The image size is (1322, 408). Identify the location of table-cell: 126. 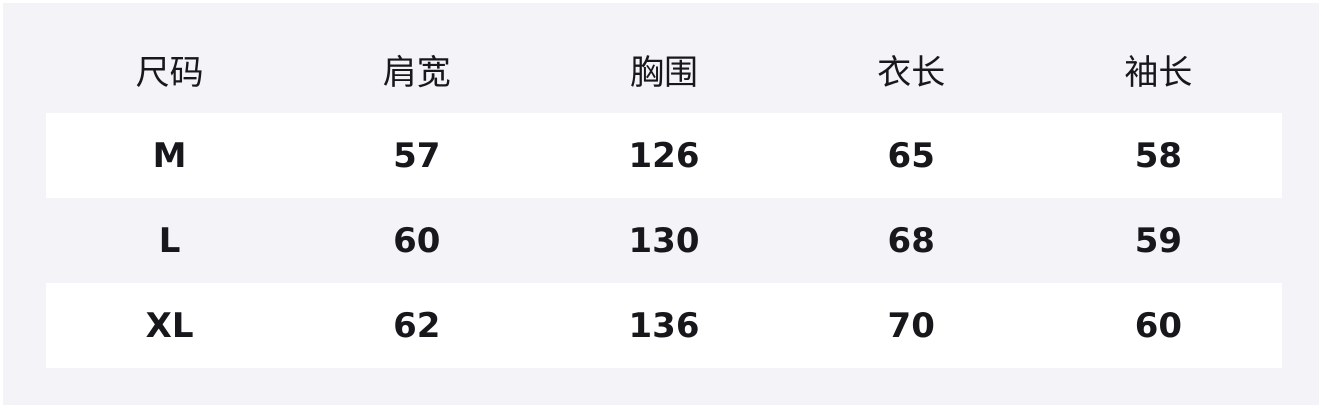
(664, 155).